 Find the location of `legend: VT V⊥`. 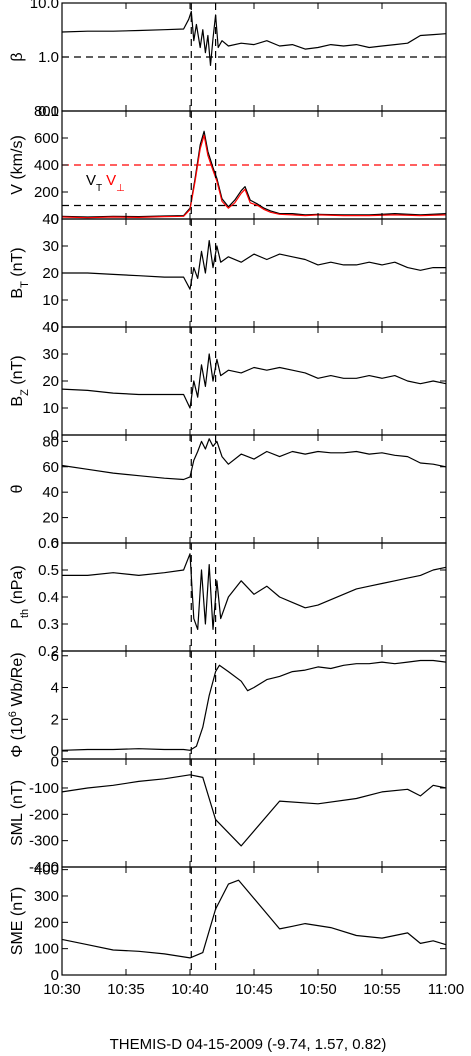

legend: VT V⊥ is located at coordinates (105, 183).